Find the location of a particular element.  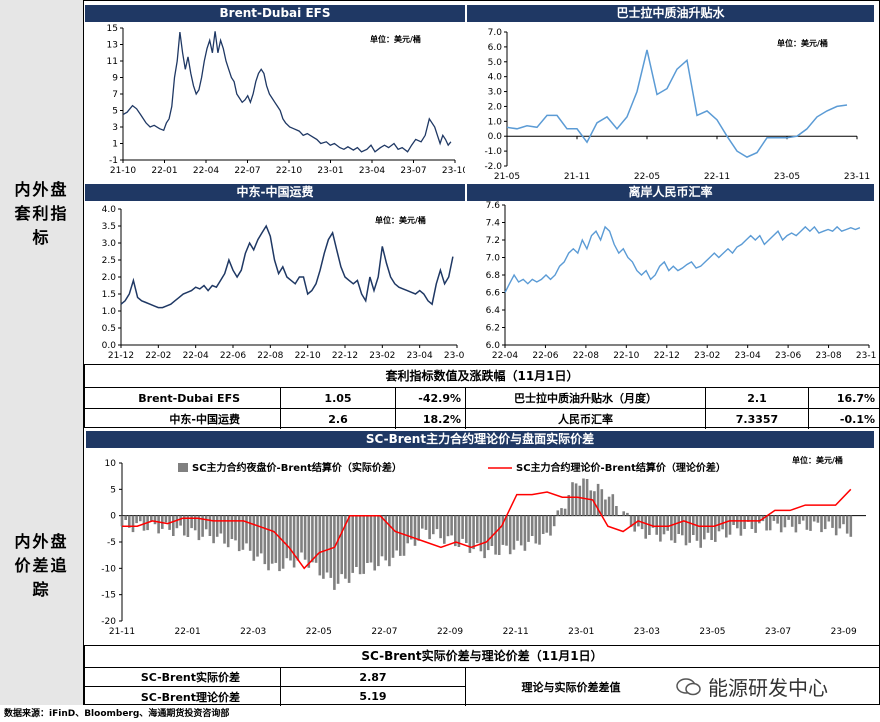

y-tick-label: 3.0 is located at coordinates (495, 93).